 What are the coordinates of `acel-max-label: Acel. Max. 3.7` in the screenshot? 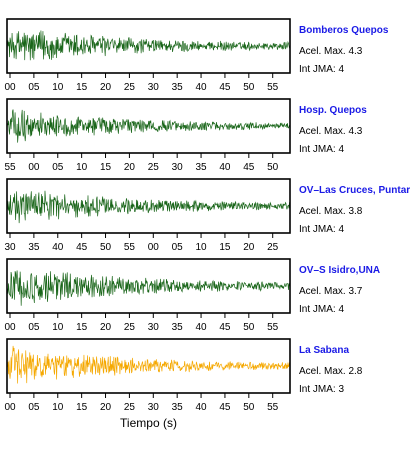 It's located at (331, 291).